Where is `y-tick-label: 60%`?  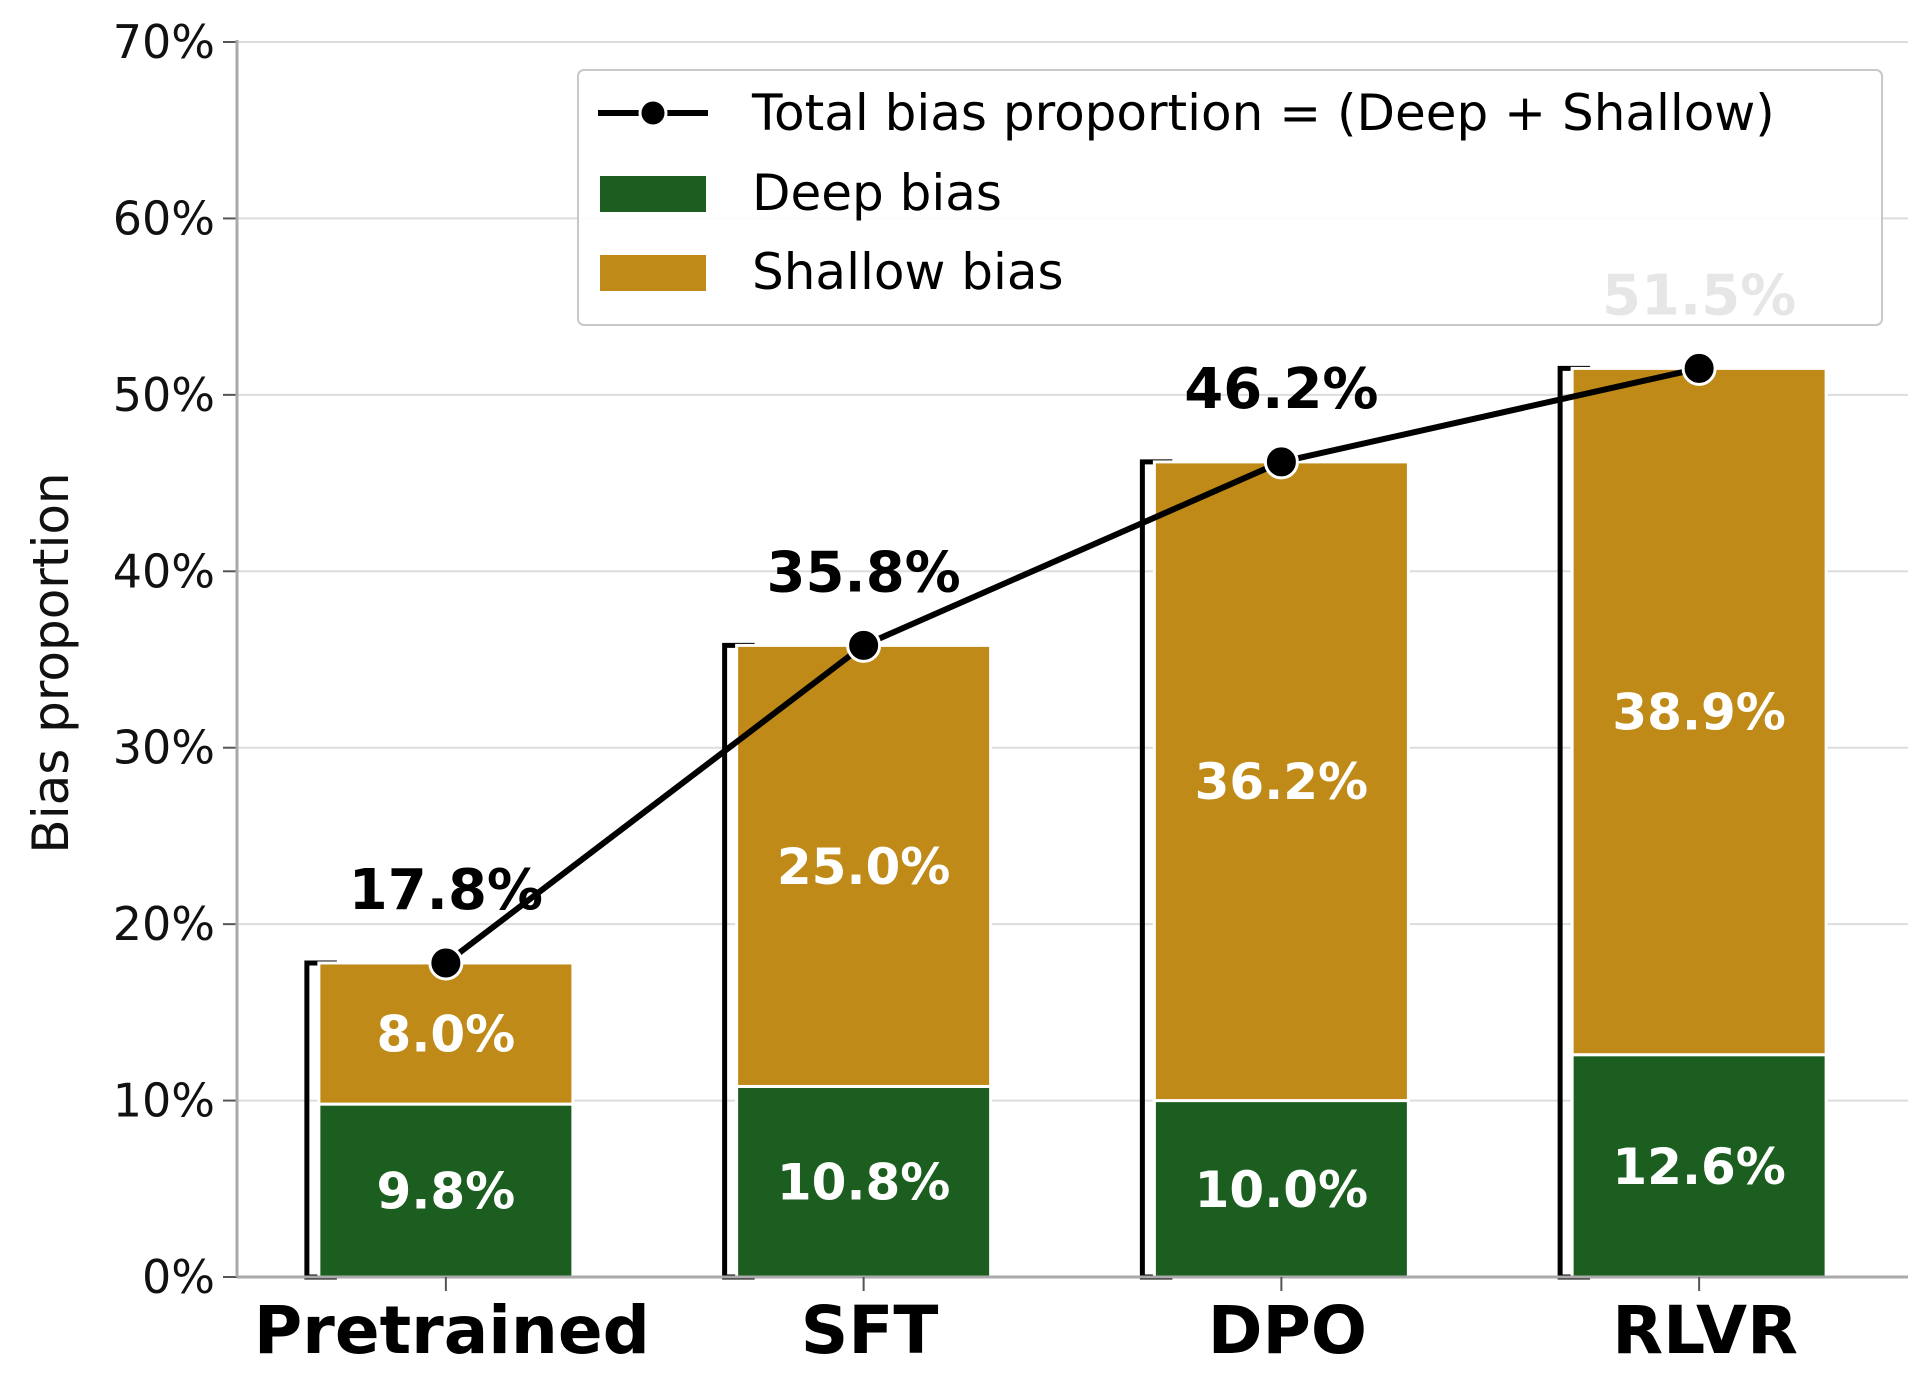 y-tick-label: 60% is located at coordinates (164, 218).